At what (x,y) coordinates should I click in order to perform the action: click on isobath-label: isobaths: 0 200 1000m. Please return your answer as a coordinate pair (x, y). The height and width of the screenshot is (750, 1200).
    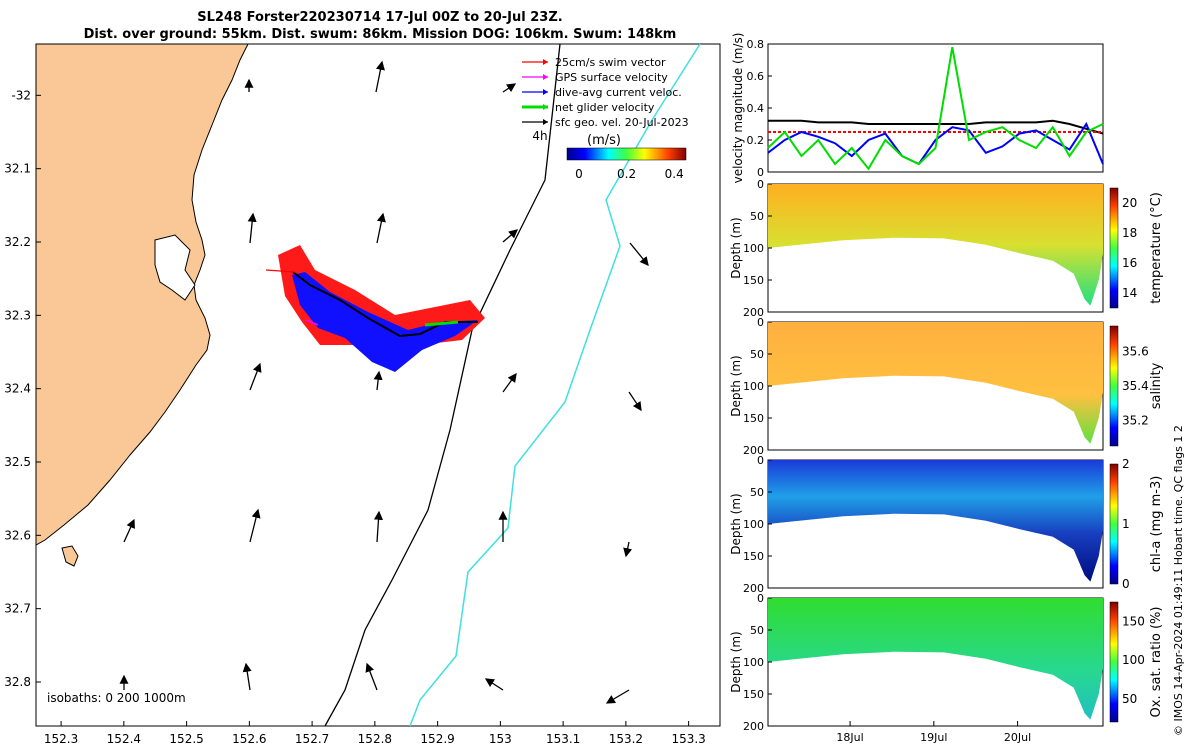
    Looking at the image, I should click on (116, 698).